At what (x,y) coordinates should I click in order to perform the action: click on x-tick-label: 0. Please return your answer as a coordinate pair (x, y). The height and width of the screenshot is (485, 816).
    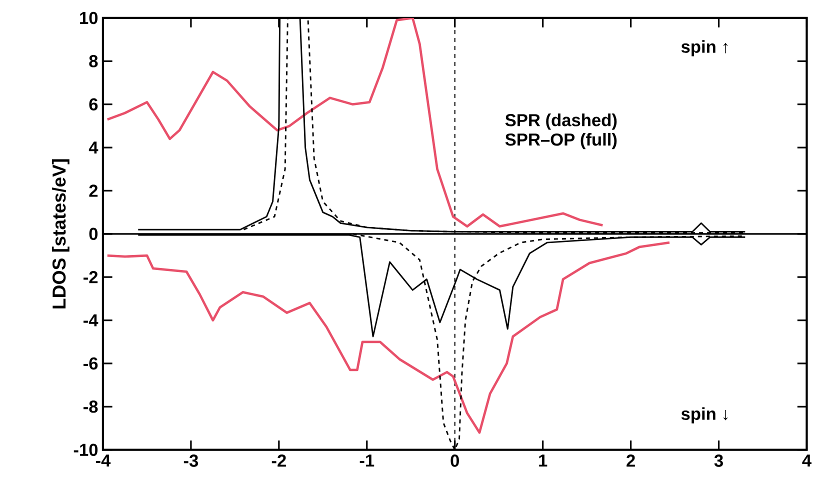
    Looking at the image, I should click on (454, 460).